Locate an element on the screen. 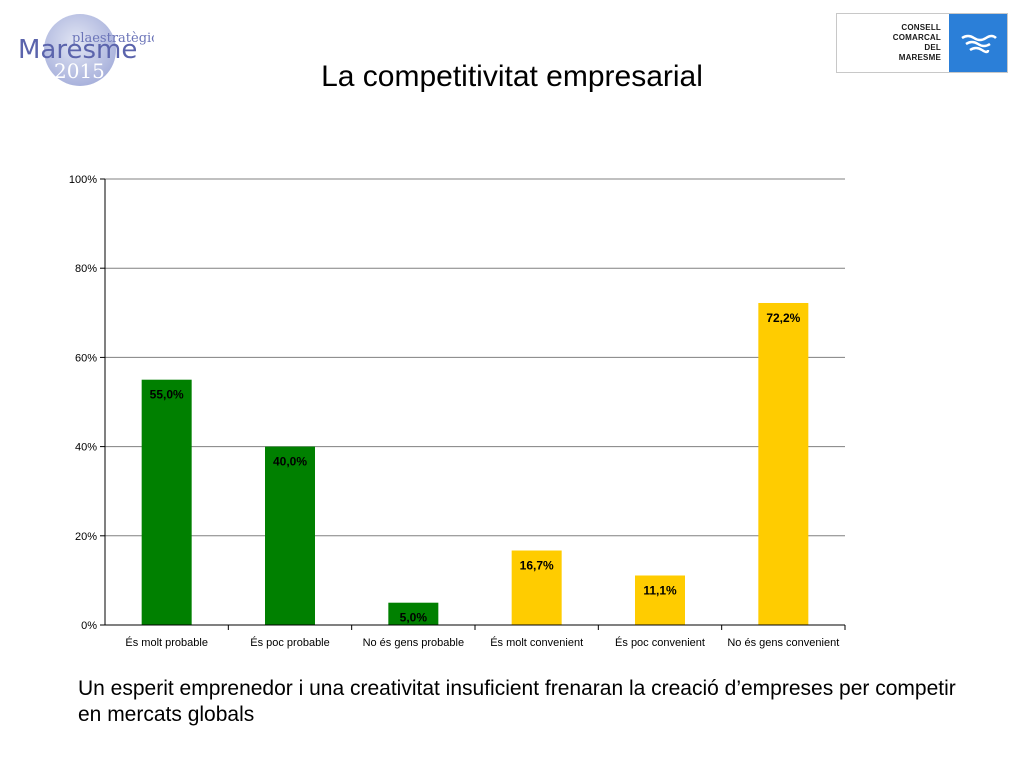 The image size is (1024, 768). page-title: La competitivitat empresarial is located at coordinates (512, 76).